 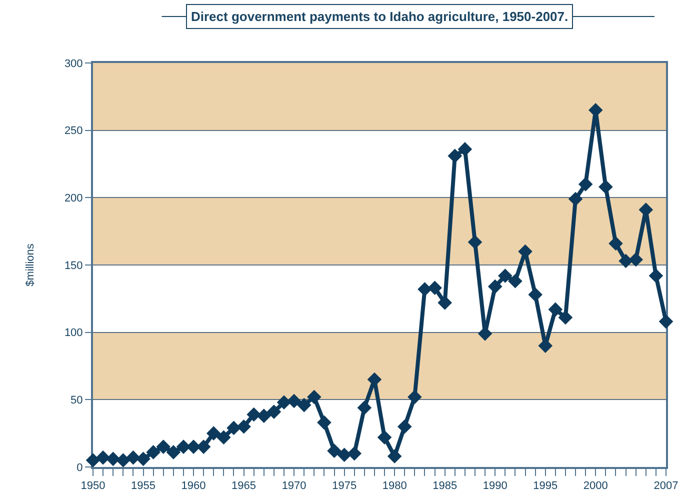 What do you see at coordinates (666, 486) in the screenshot?
I see `x-tick-label: 2007` at bounding box center [666, 486].